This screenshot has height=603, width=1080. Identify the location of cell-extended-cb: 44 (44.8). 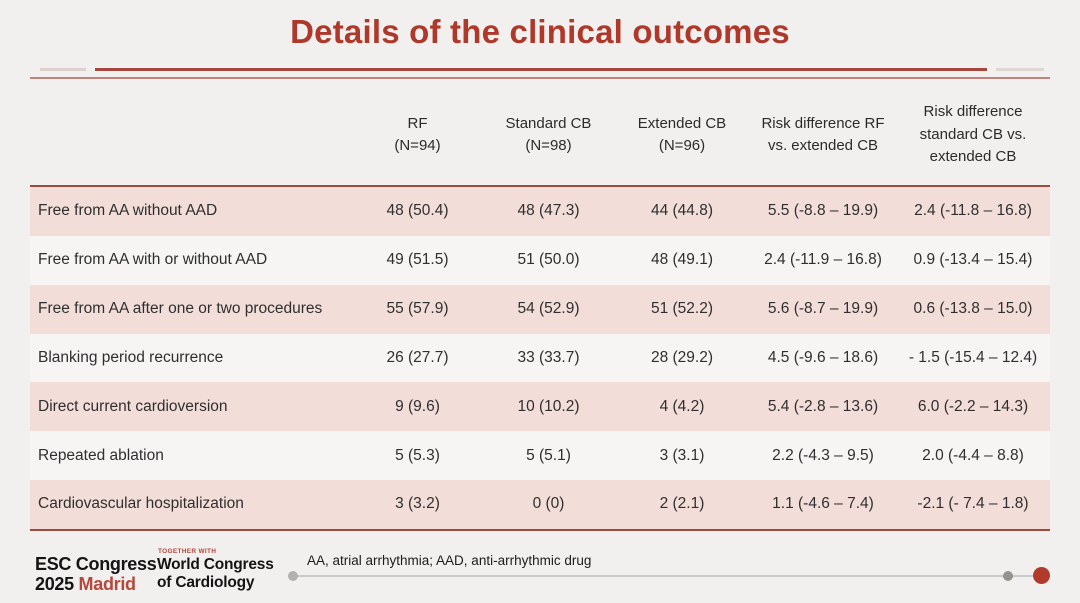
(682, 211).